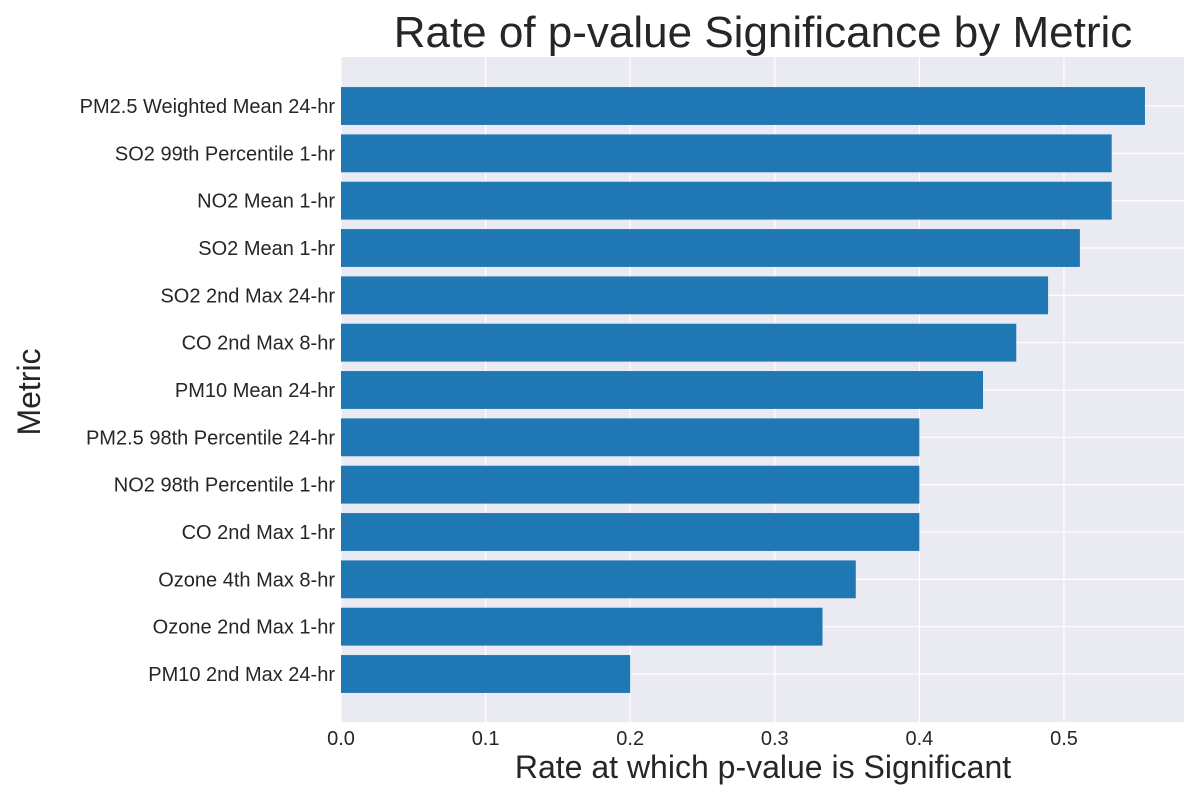  I want to click on y-tick-label: PM2.5 Weighted Mean 24-hr, so click(208, 107).